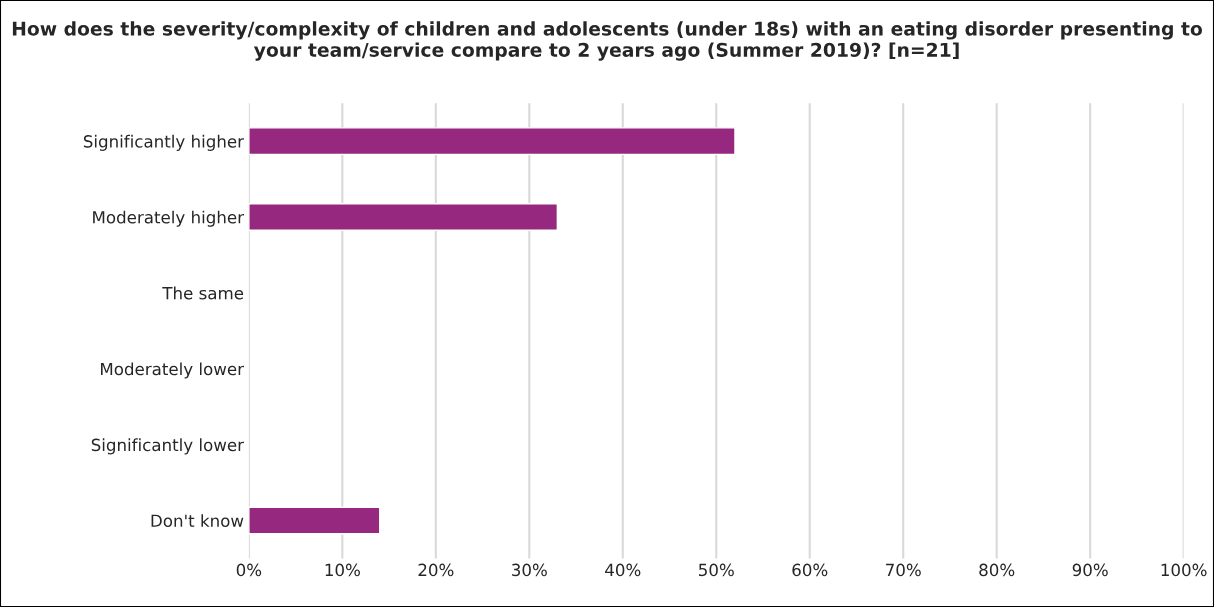  What do you see at coordinates (168, 218) in the screenshot?
I see `y-tick-label: Moderately higher` at bounding box center [168, 218].